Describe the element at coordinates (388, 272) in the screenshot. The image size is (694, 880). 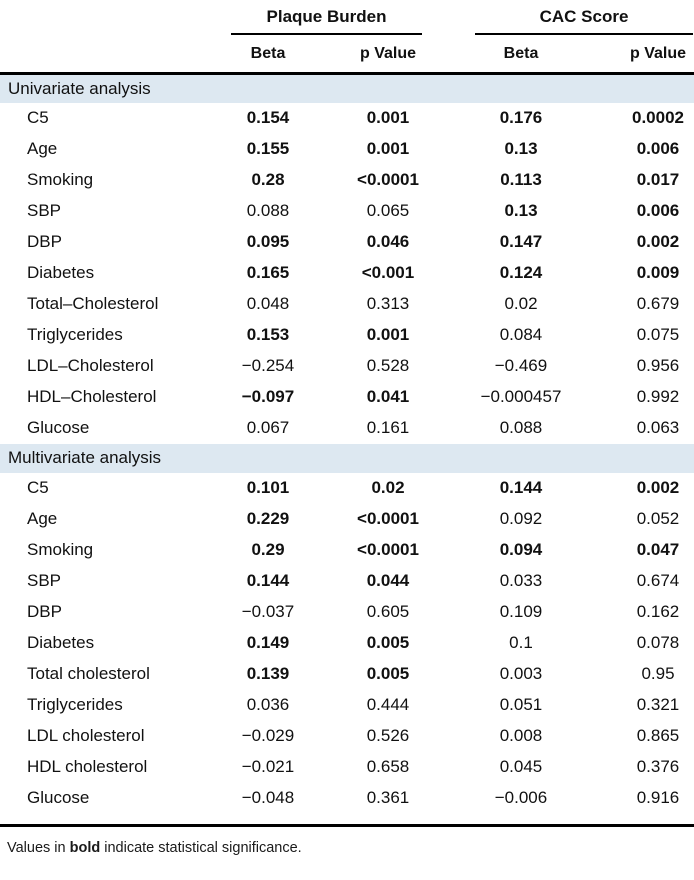
I see `cell-value: <0.001` at that location.